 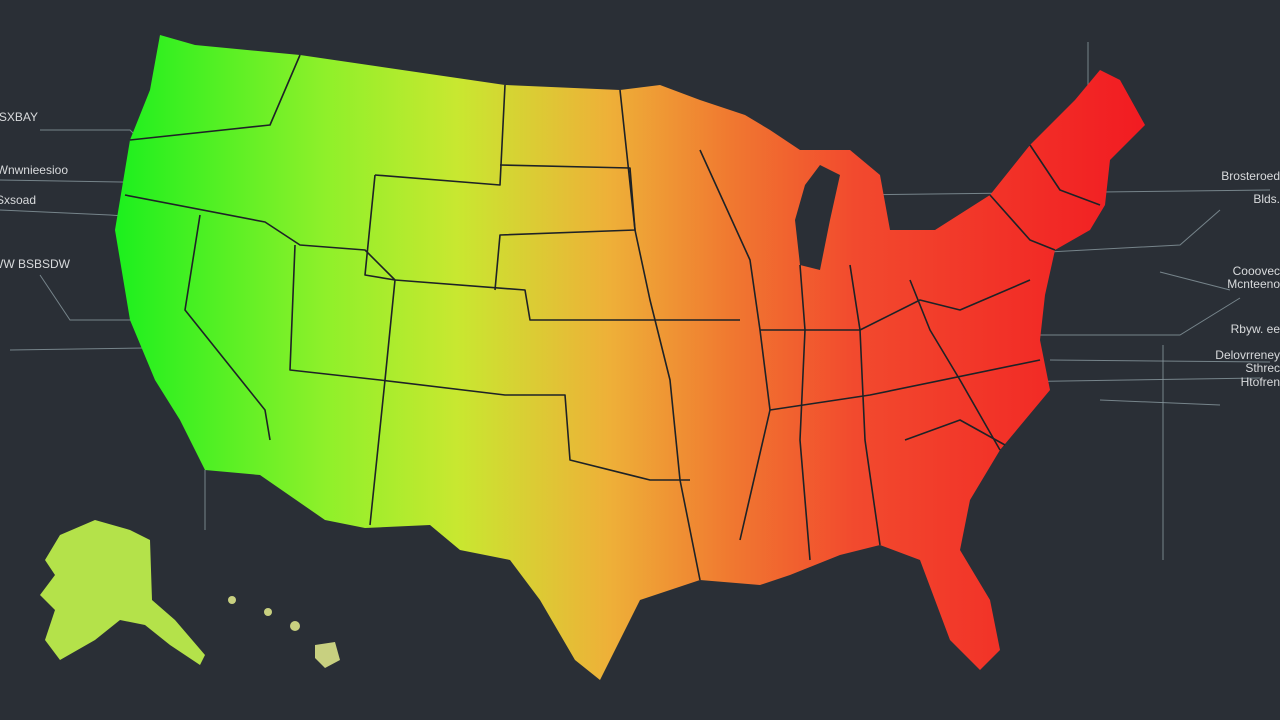 What do you see at coordinates (1256, 271) in the screenshot?
I see `map-label: Cooovec` at bounding box center [1256, 271].